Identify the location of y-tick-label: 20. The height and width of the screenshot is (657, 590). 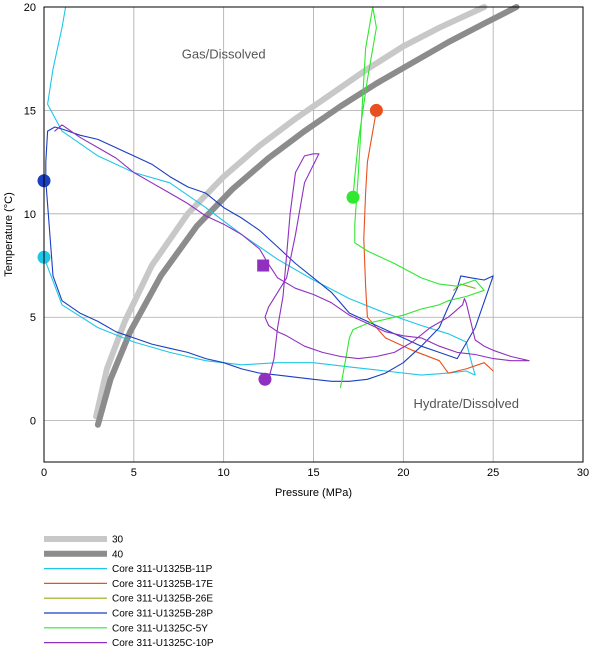
(30, 8).